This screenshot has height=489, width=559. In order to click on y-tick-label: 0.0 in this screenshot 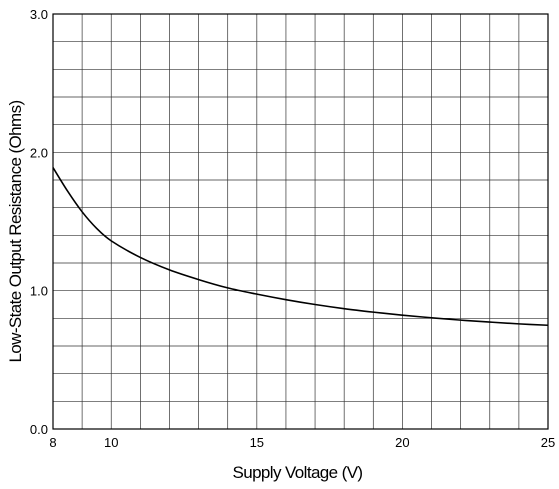, I will do `click(39, 429)`.